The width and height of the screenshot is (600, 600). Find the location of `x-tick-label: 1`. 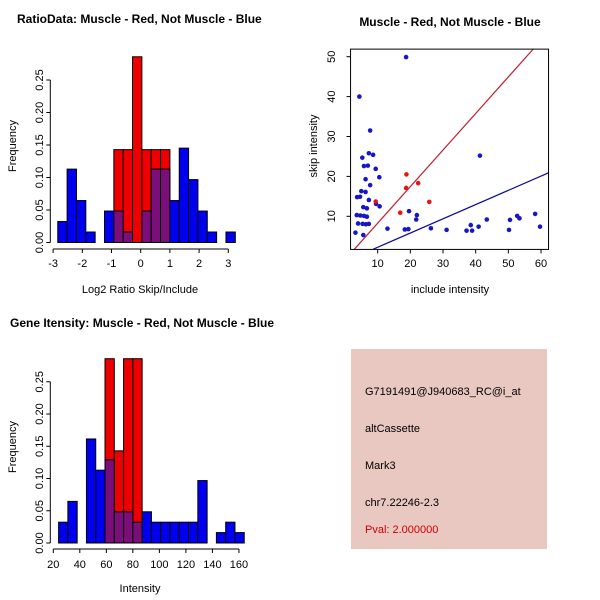

x-tick-label: 1 is located at coordinates (170, 264).